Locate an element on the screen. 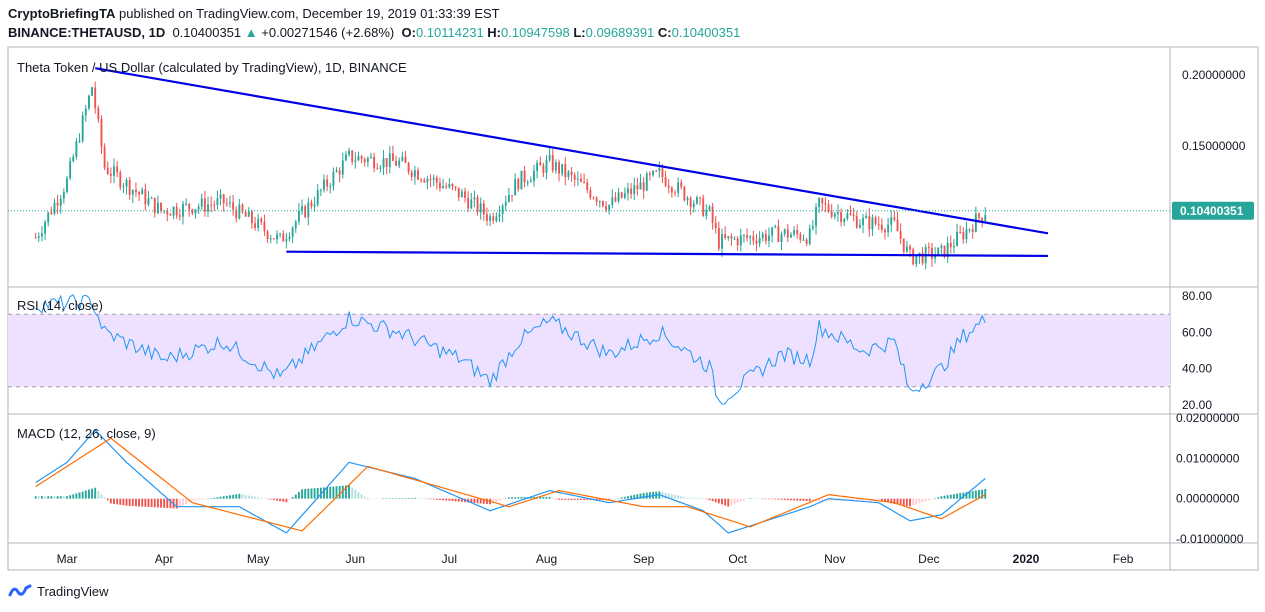 The image size is (1265, 612). last-price-label: 0.10400351 is located at coordinates (1212, 211).